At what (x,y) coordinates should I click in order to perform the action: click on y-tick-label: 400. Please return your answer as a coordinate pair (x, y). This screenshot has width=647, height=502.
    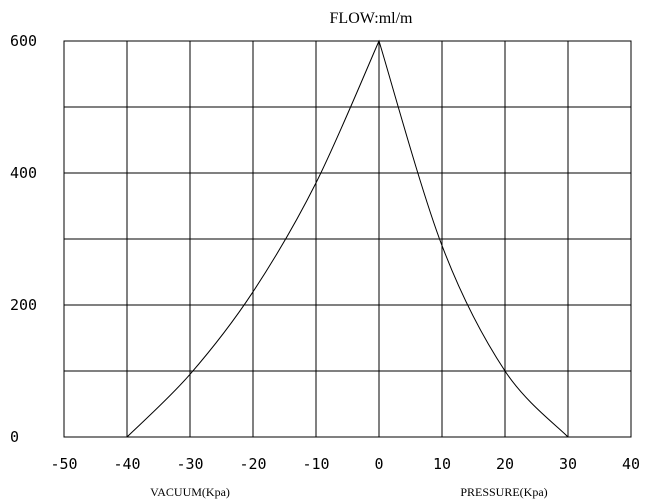
    Looking at the image, I should click on (23, 173).